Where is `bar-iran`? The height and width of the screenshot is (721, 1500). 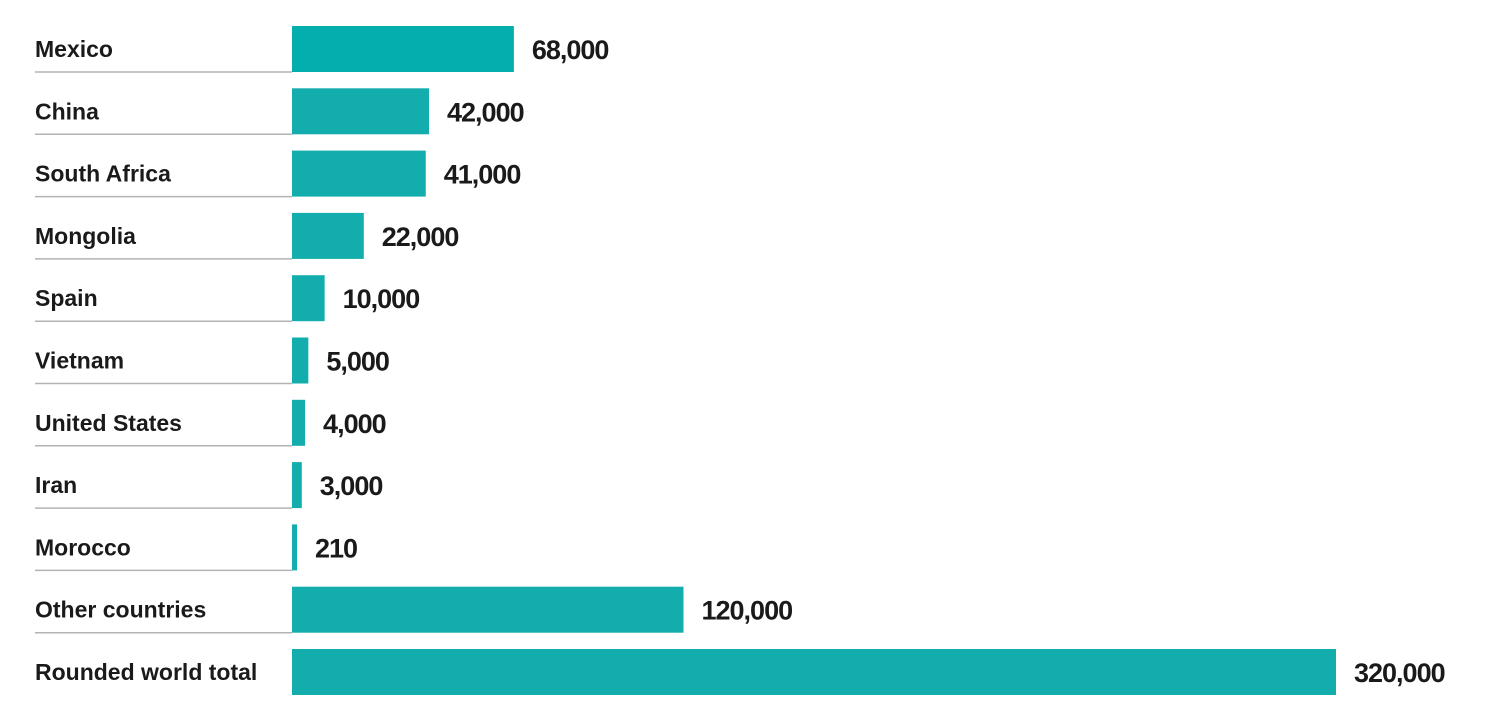
bar-iran is located at coordinates (297, 485).